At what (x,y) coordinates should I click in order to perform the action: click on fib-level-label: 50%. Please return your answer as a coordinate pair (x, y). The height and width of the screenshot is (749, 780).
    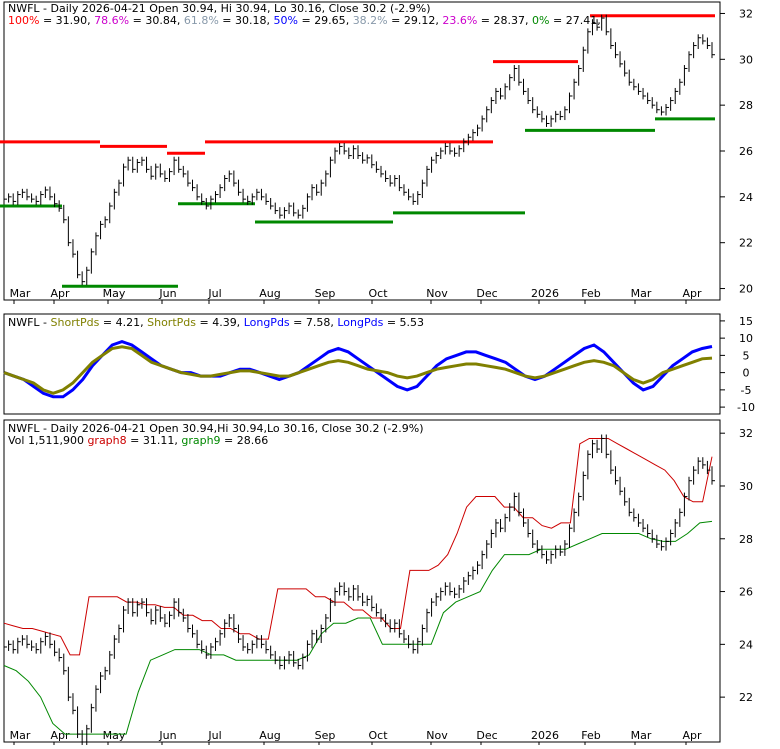
    Looking at the image, I should click on (286, 20).